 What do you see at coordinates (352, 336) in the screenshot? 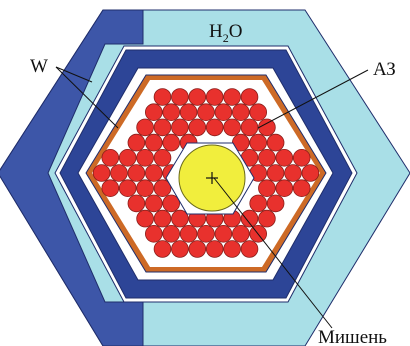
I see `target-label: Мишень` at bounding box center [352, 336].